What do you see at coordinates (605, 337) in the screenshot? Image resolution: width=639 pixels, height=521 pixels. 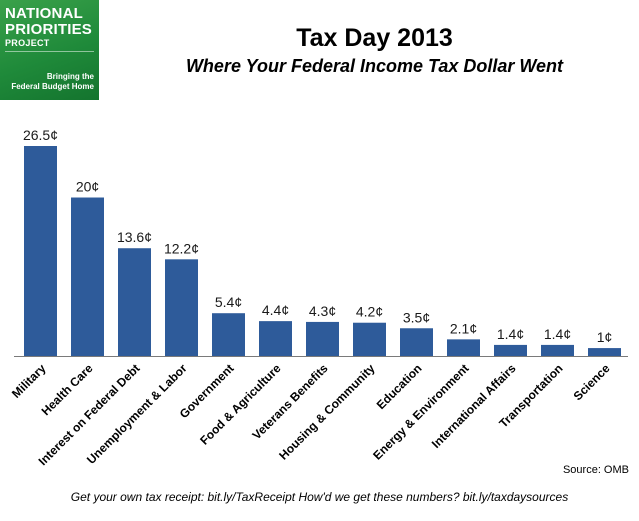 I see `data-label: 1¢` at bounding box center [605, 337].